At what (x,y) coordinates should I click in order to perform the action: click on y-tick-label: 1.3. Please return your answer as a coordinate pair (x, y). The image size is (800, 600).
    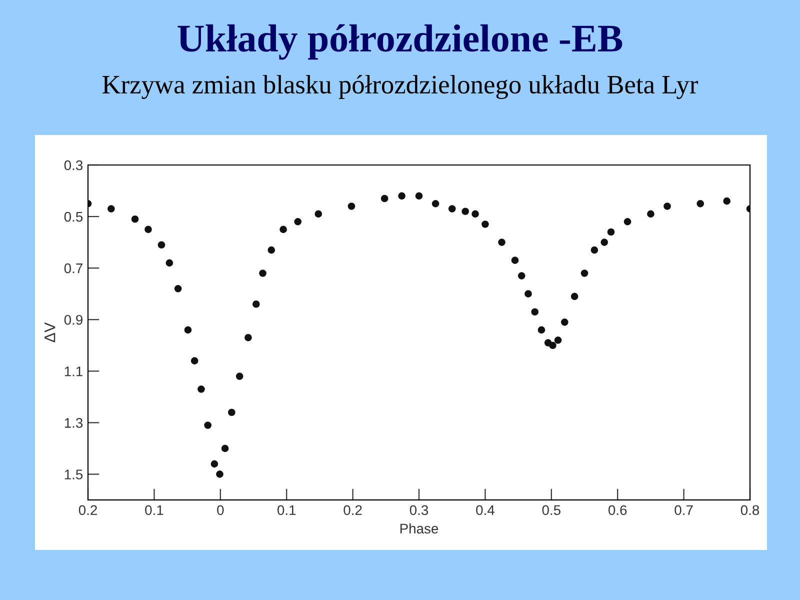
    Looking at the image, I should click on (73, 423).